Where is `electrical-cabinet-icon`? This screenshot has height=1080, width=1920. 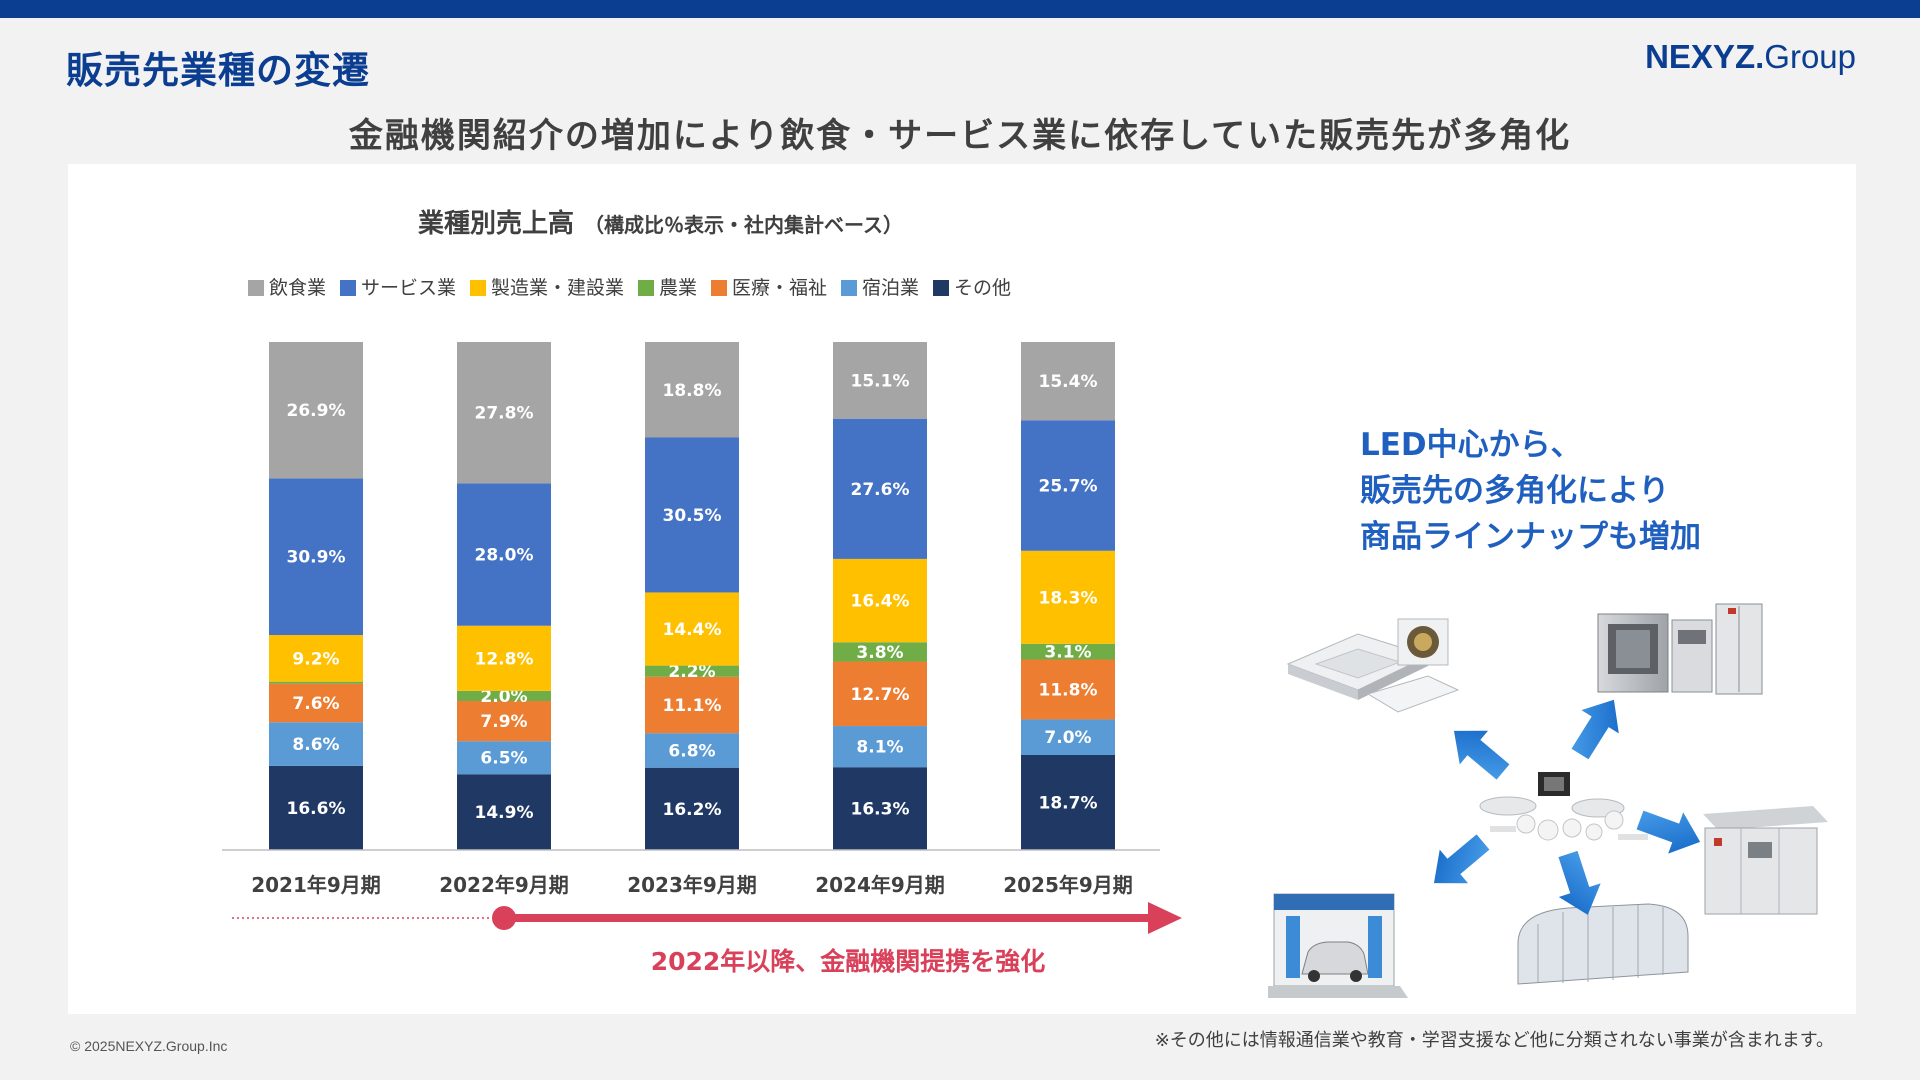
electrical-cabinet-icon is located at coordinates (1765, 860).